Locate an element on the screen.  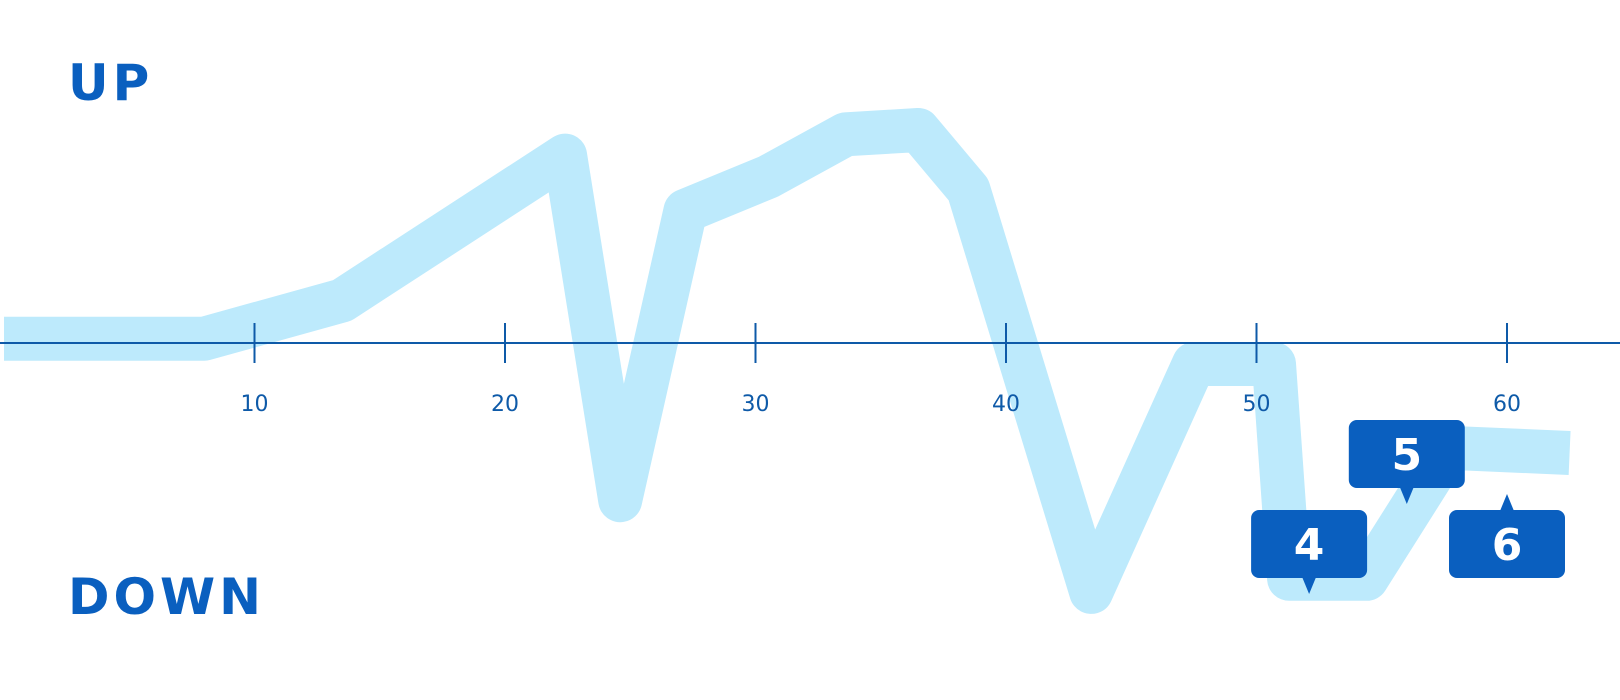
x-tick-label-50: 50 is located at coordinates (1257, 404).